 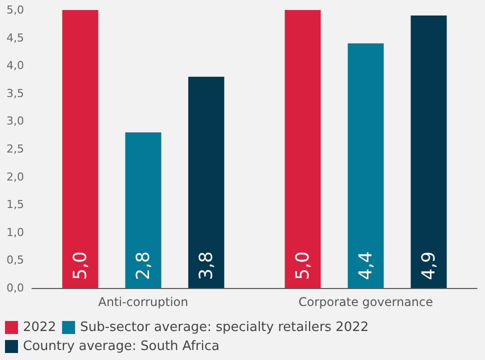 What do you see at coordinates (365, 265) in the screenshot?
I see `data-label: 4,4` at bounding box center [365, 265].